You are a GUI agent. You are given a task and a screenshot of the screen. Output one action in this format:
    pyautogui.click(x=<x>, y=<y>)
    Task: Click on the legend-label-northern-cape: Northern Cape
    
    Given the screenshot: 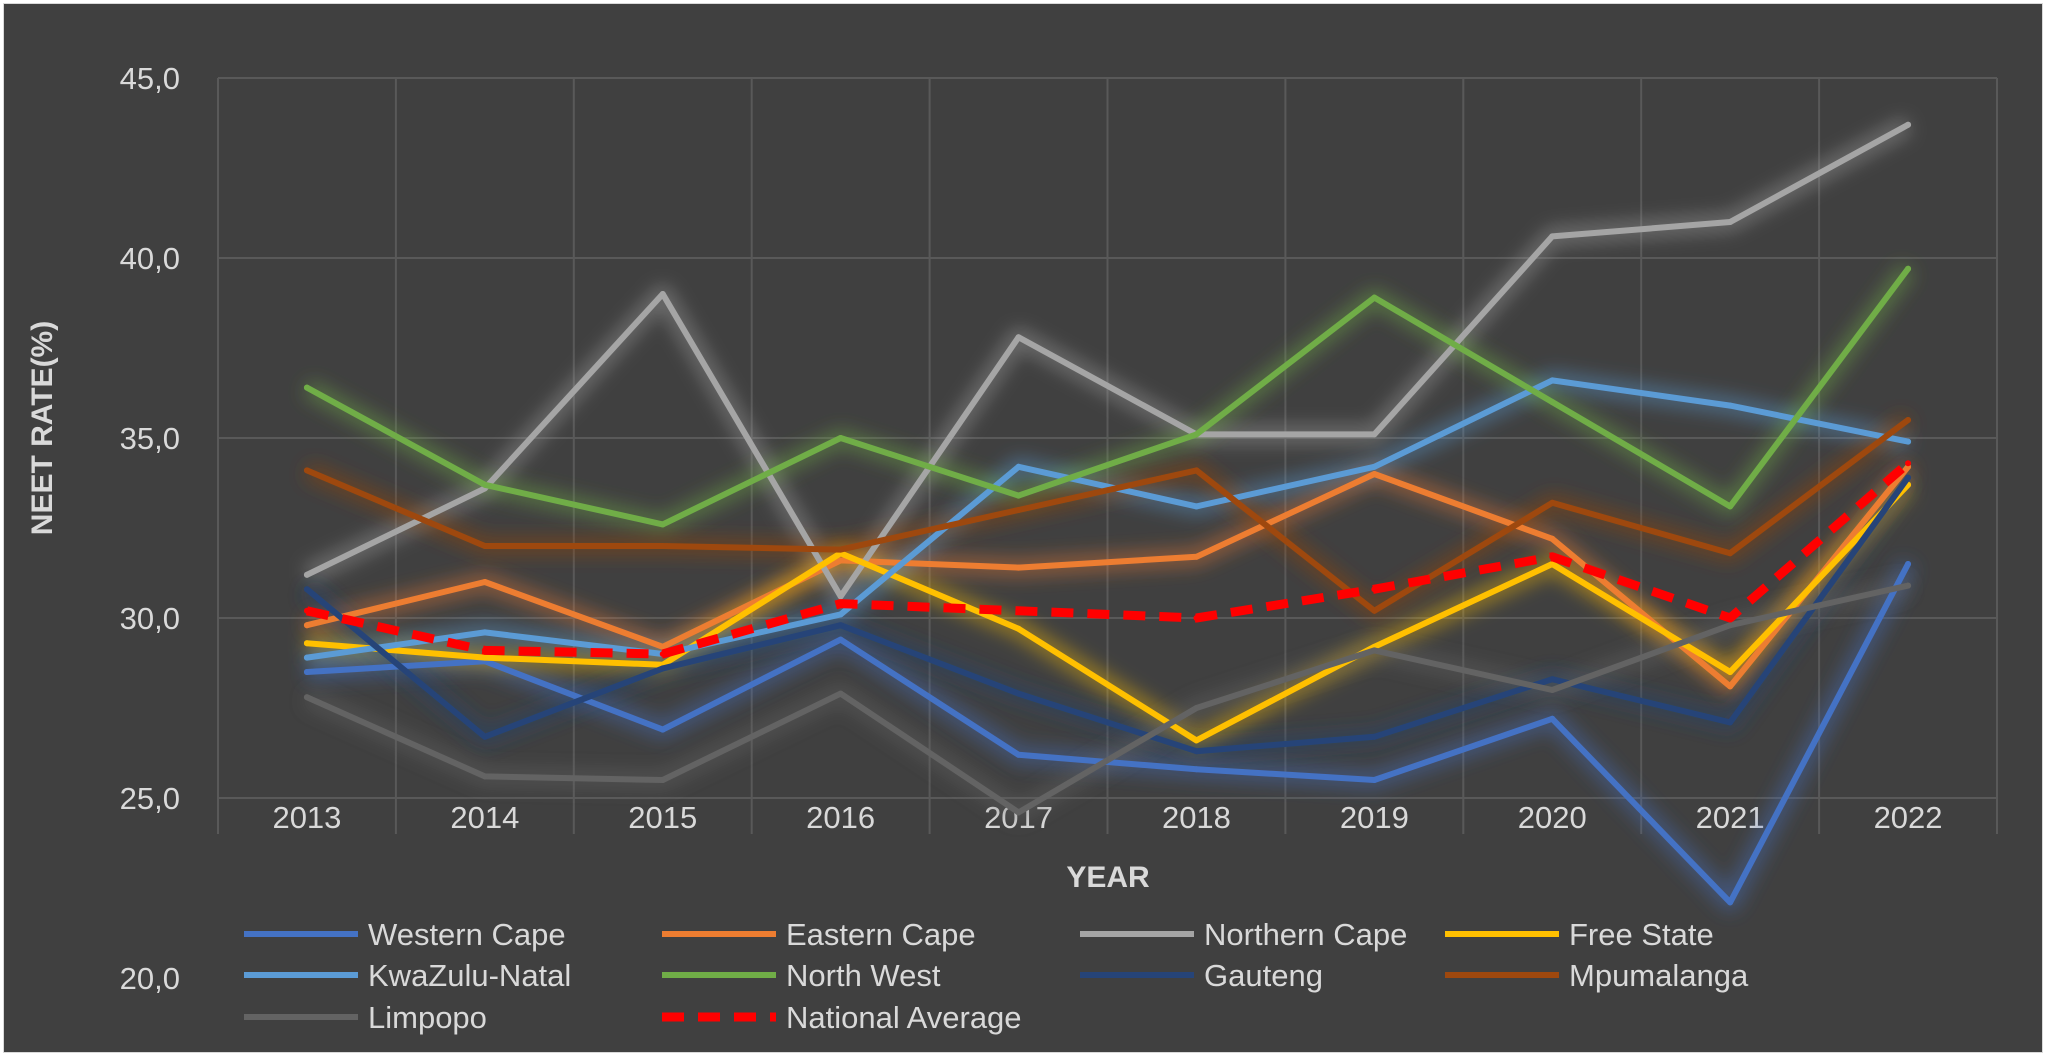 What is the action you would take?
    pyautogui.click(x=1305, y=934)
    